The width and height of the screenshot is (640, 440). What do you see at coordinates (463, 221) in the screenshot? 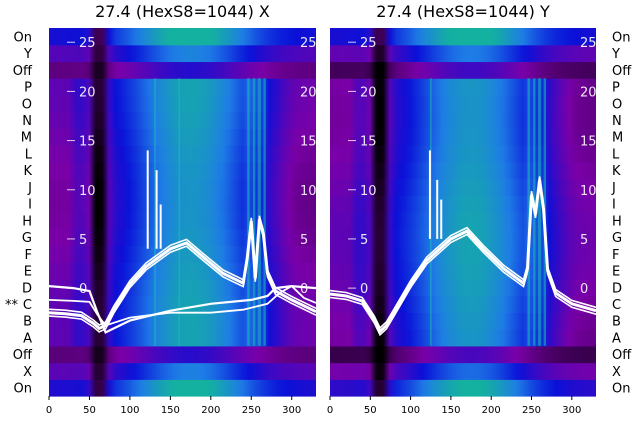
I see `heatmap-row-h` at bounding box center [463, 221].